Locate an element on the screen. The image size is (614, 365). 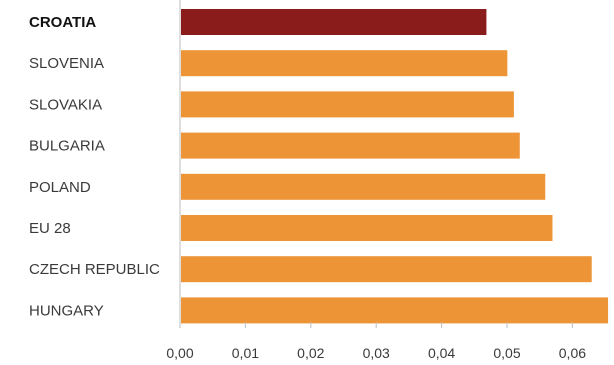
bar-croatia is located at coordinates (334, 22).